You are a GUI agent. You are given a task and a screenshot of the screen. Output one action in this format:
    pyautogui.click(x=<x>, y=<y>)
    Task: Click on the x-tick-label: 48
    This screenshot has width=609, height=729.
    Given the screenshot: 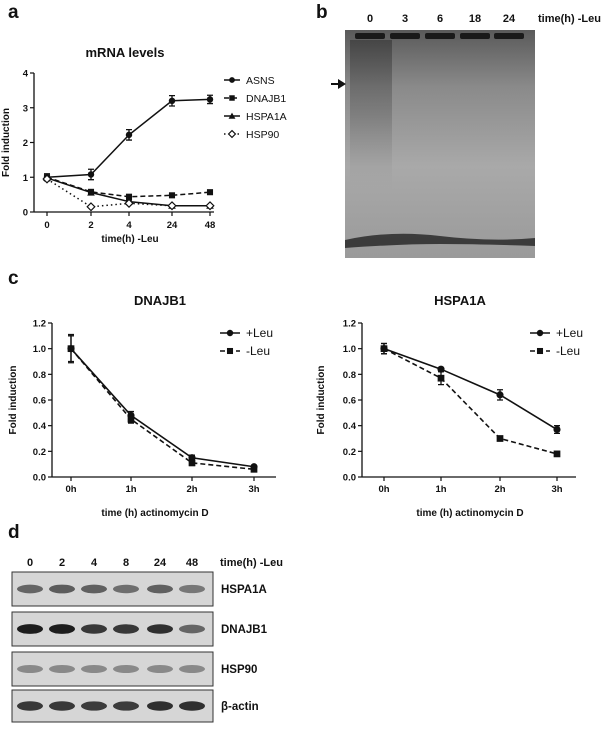 What is the action you would take?
    pyautogui.click(x=210, y=225)
    